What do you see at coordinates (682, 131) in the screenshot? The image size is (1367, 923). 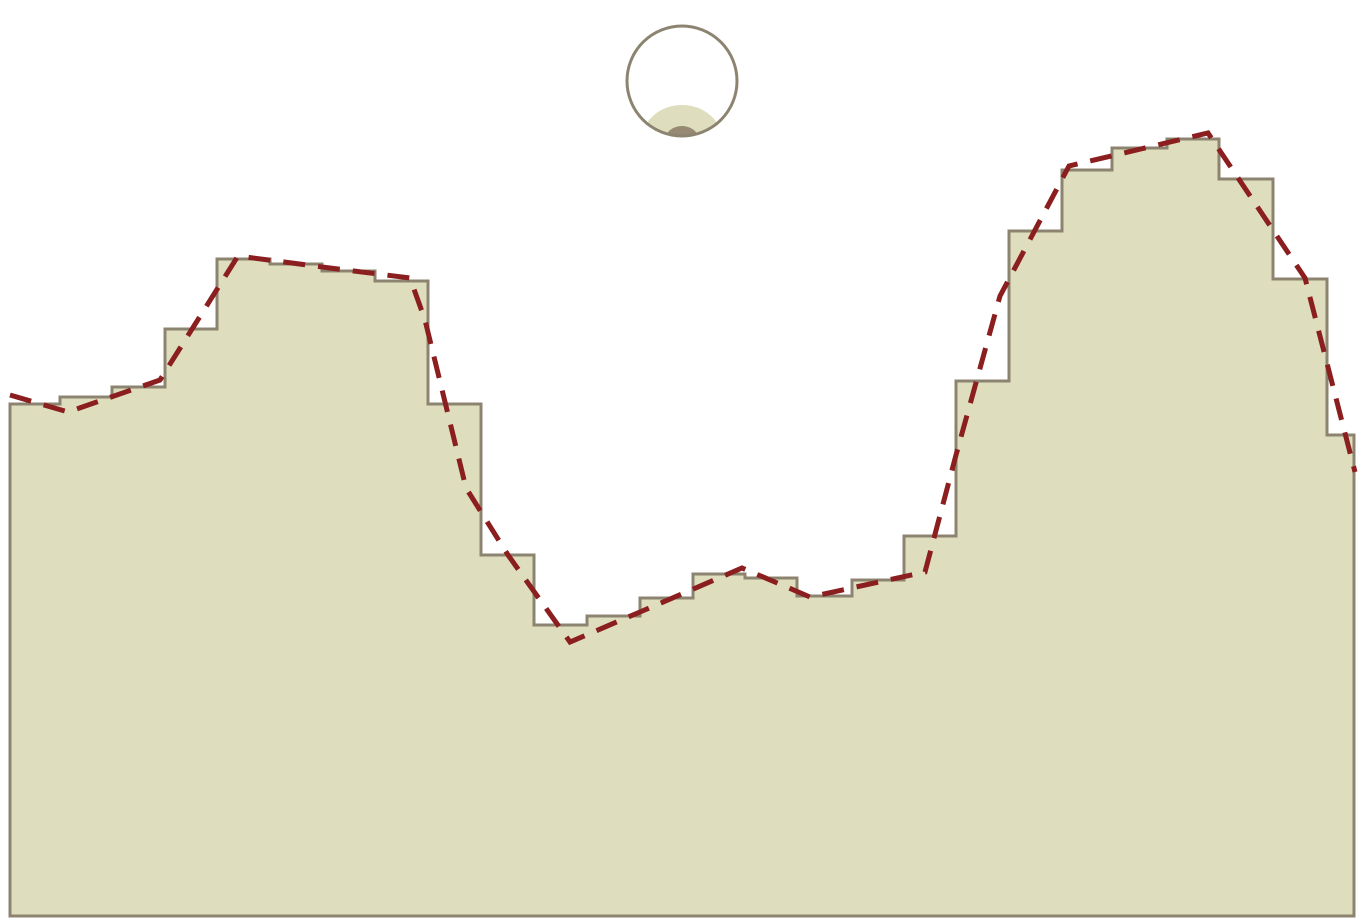 I see `ball-inner-dark` at bounding box center [682, 131].